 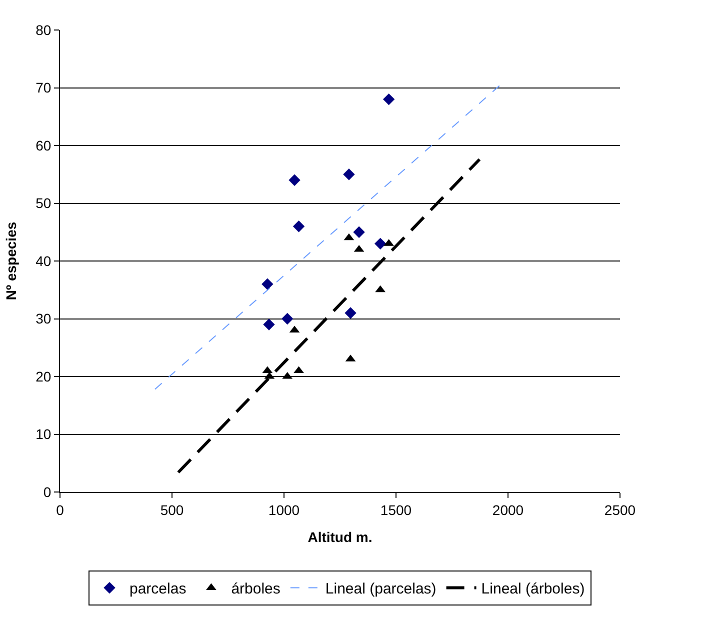 What do you see at coordinates (158, 589) in the screenshot?
I see `legend-label: parcelas` at bounding box center [158, 589].